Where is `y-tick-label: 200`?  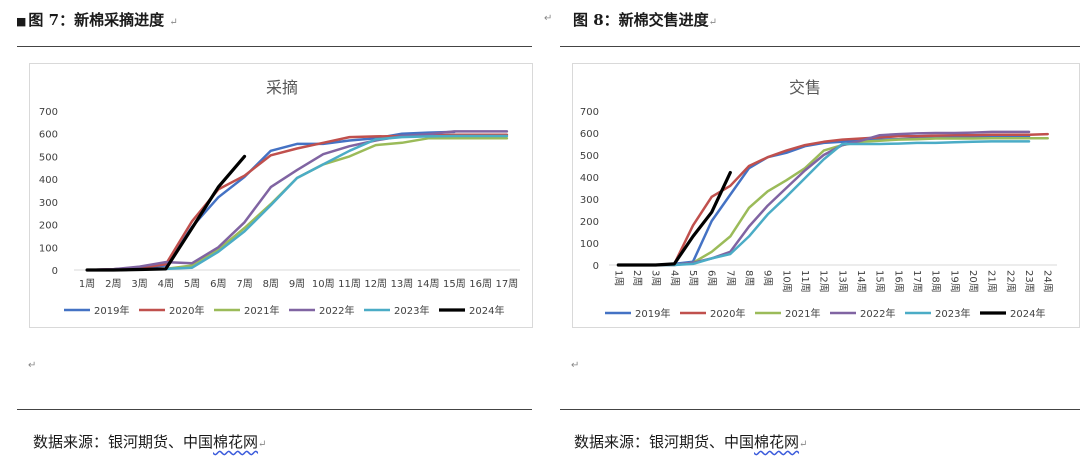
y-tick-label: 200 is located at coordinates (48, 226).